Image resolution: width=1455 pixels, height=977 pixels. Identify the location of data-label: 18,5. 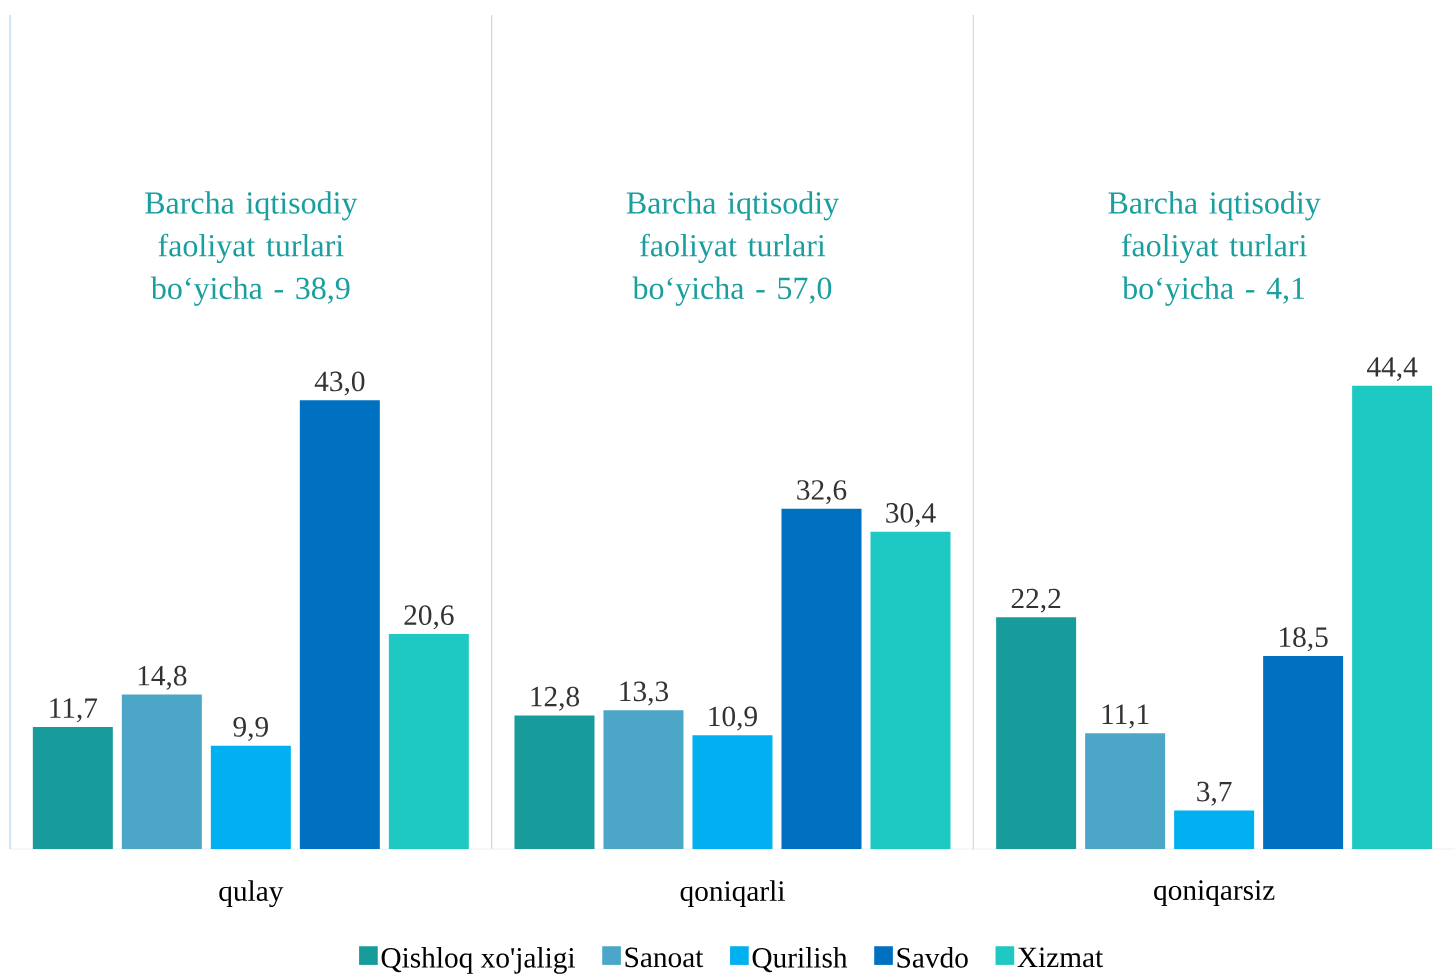
(1304, 639).